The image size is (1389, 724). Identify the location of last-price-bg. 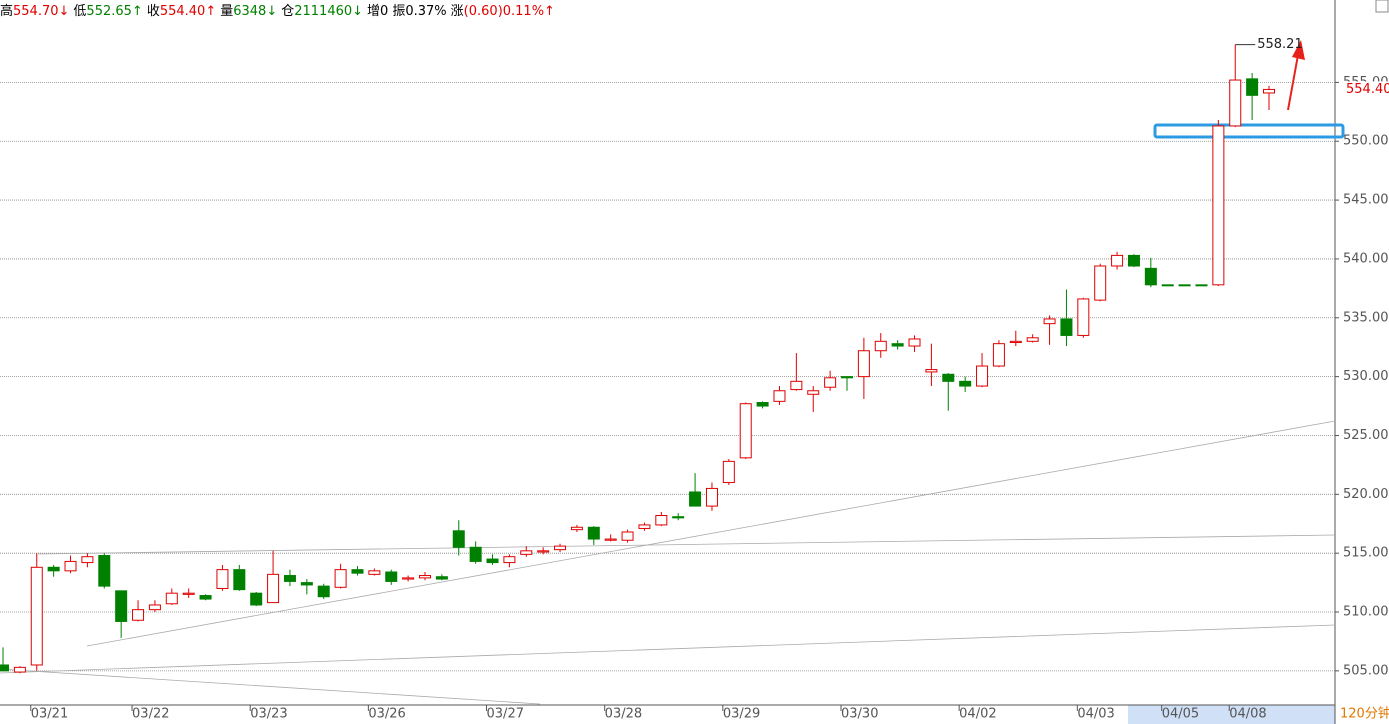
(1364, 89).